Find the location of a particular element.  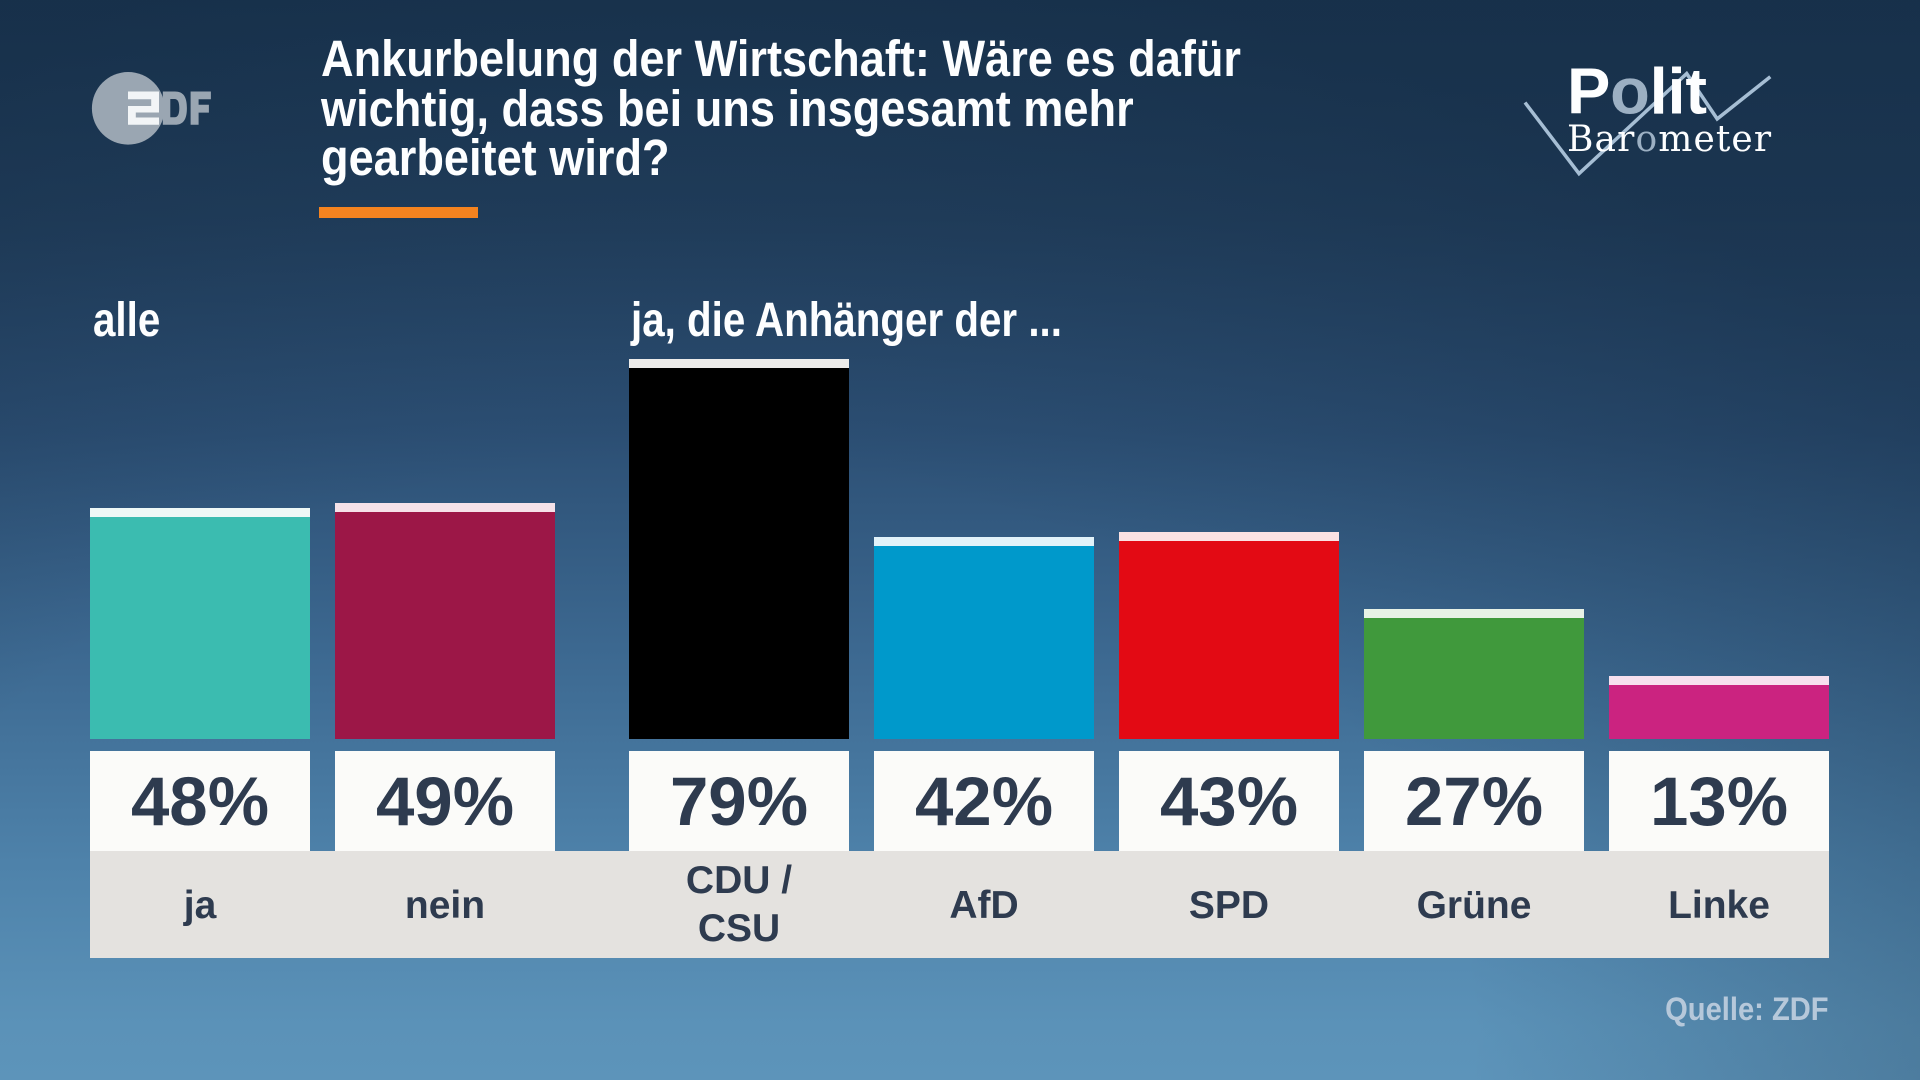

value-label: 13 is located at coordinates (1688, 801).